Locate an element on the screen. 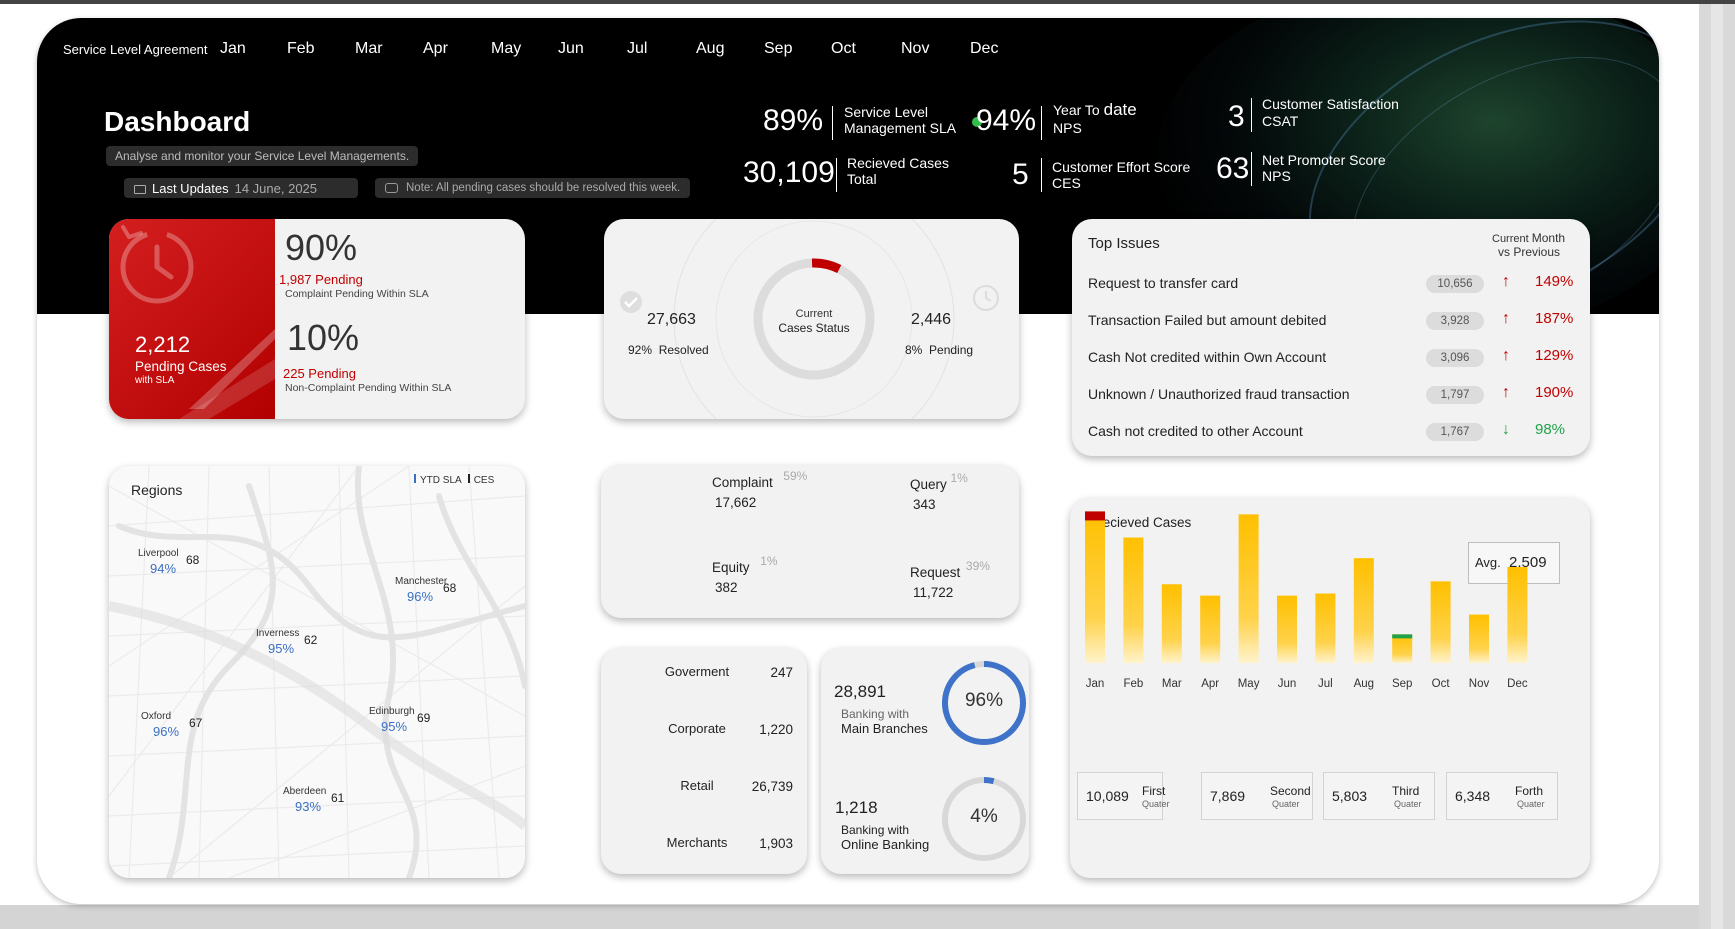 Image resolution: width=1735 pixels, height=929 pixels. month-tab-nov: Nov is located at coordinates (915, 48).